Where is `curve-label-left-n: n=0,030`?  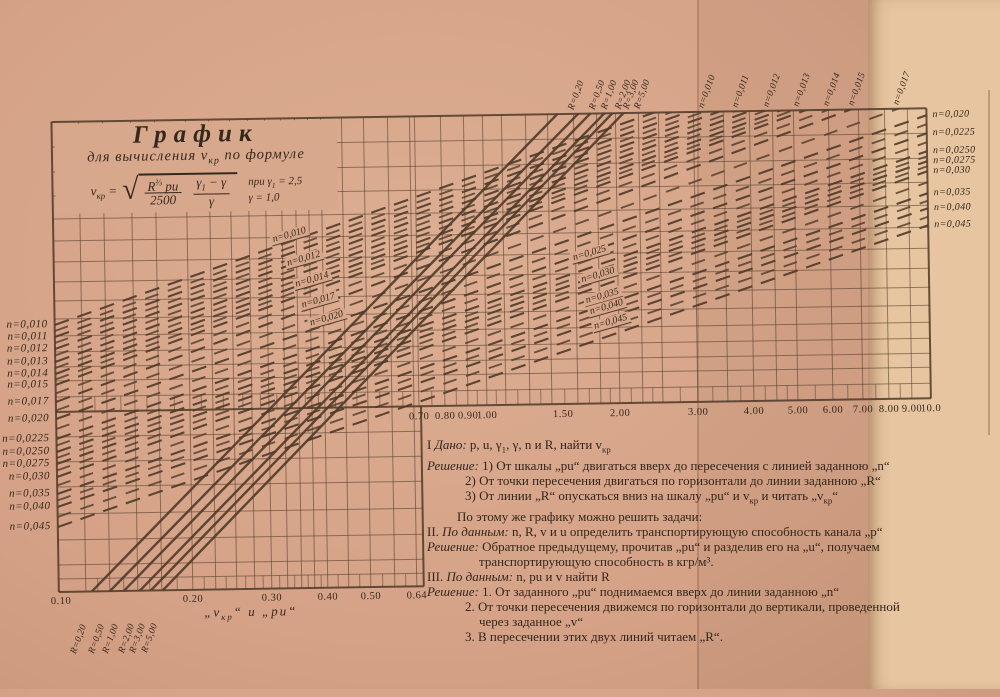
curve-label-left-n: n=0,030 is located at coordinates (26, 476).